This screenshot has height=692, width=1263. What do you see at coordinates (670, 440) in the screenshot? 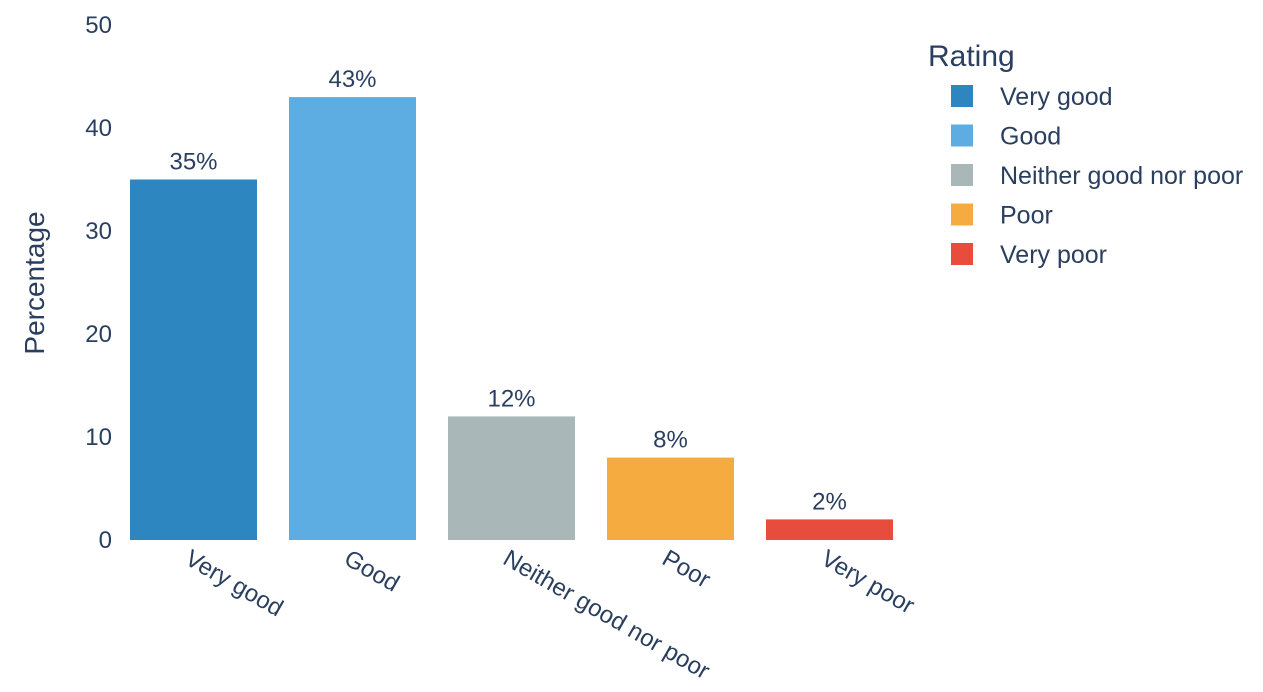
I see `bar-data-label: 8%` at bounding box center [670, 440].